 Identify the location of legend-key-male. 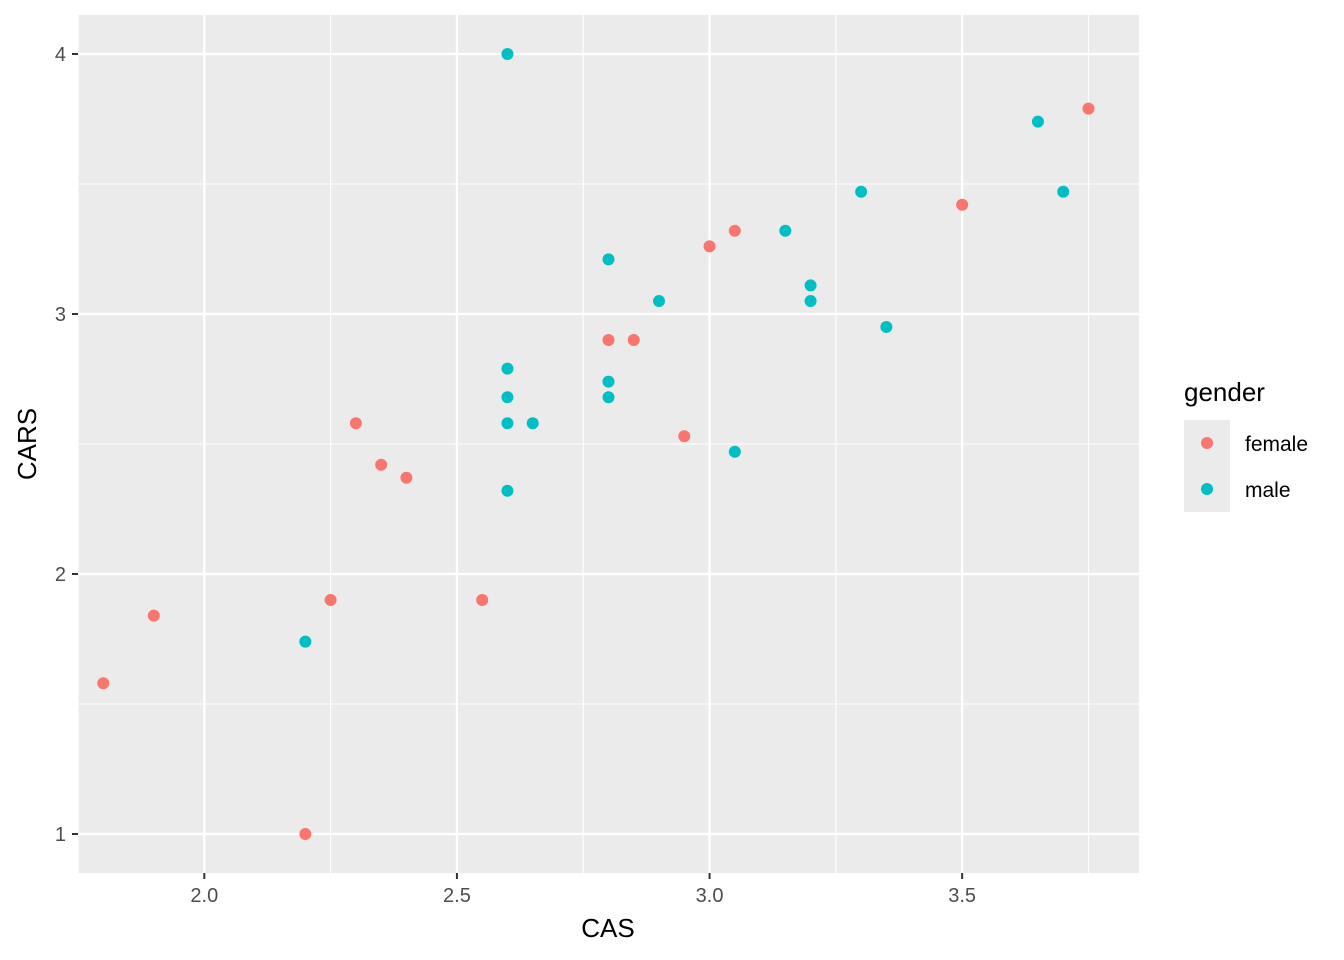
(1207, 489).